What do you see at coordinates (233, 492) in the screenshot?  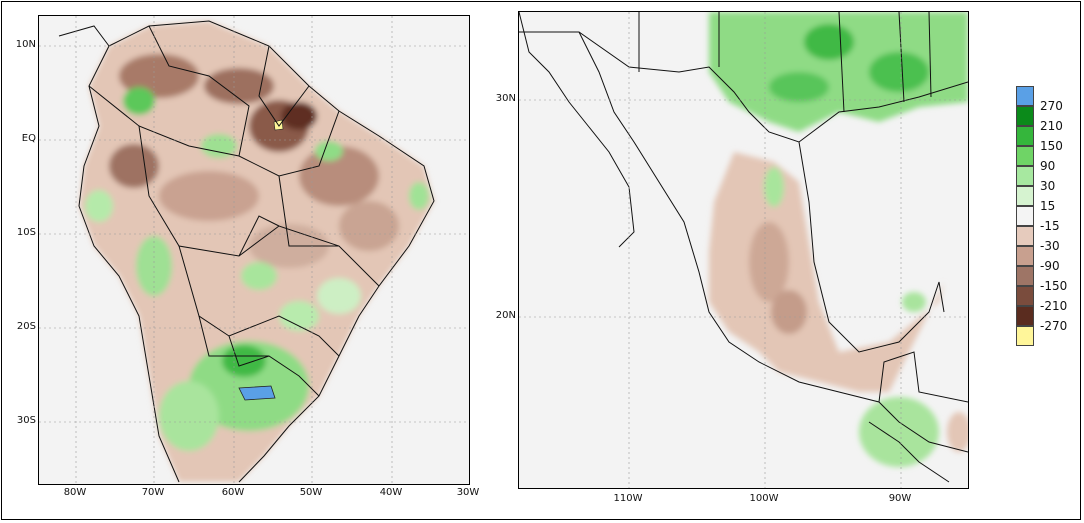 I see `sa-lon-label: 60W` at bounding box center [233, 492].